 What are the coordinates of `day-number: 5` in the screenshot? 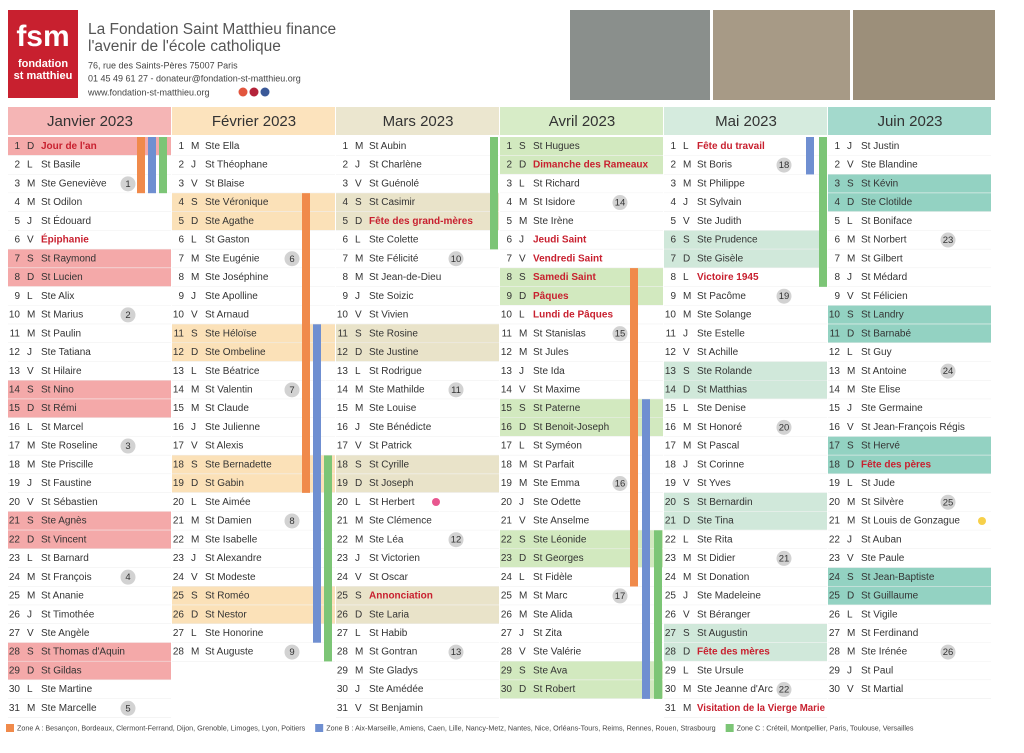 It's located at (17, 221).